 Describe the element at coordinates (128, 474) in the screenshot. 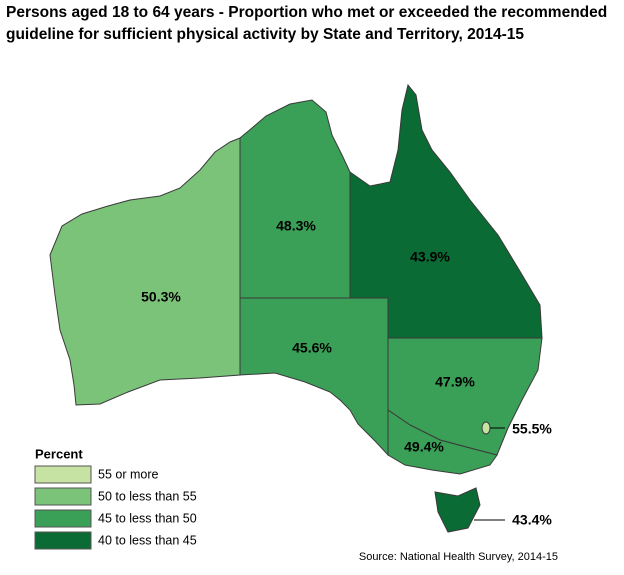

I see `legend-label: 55 or more` at that location.